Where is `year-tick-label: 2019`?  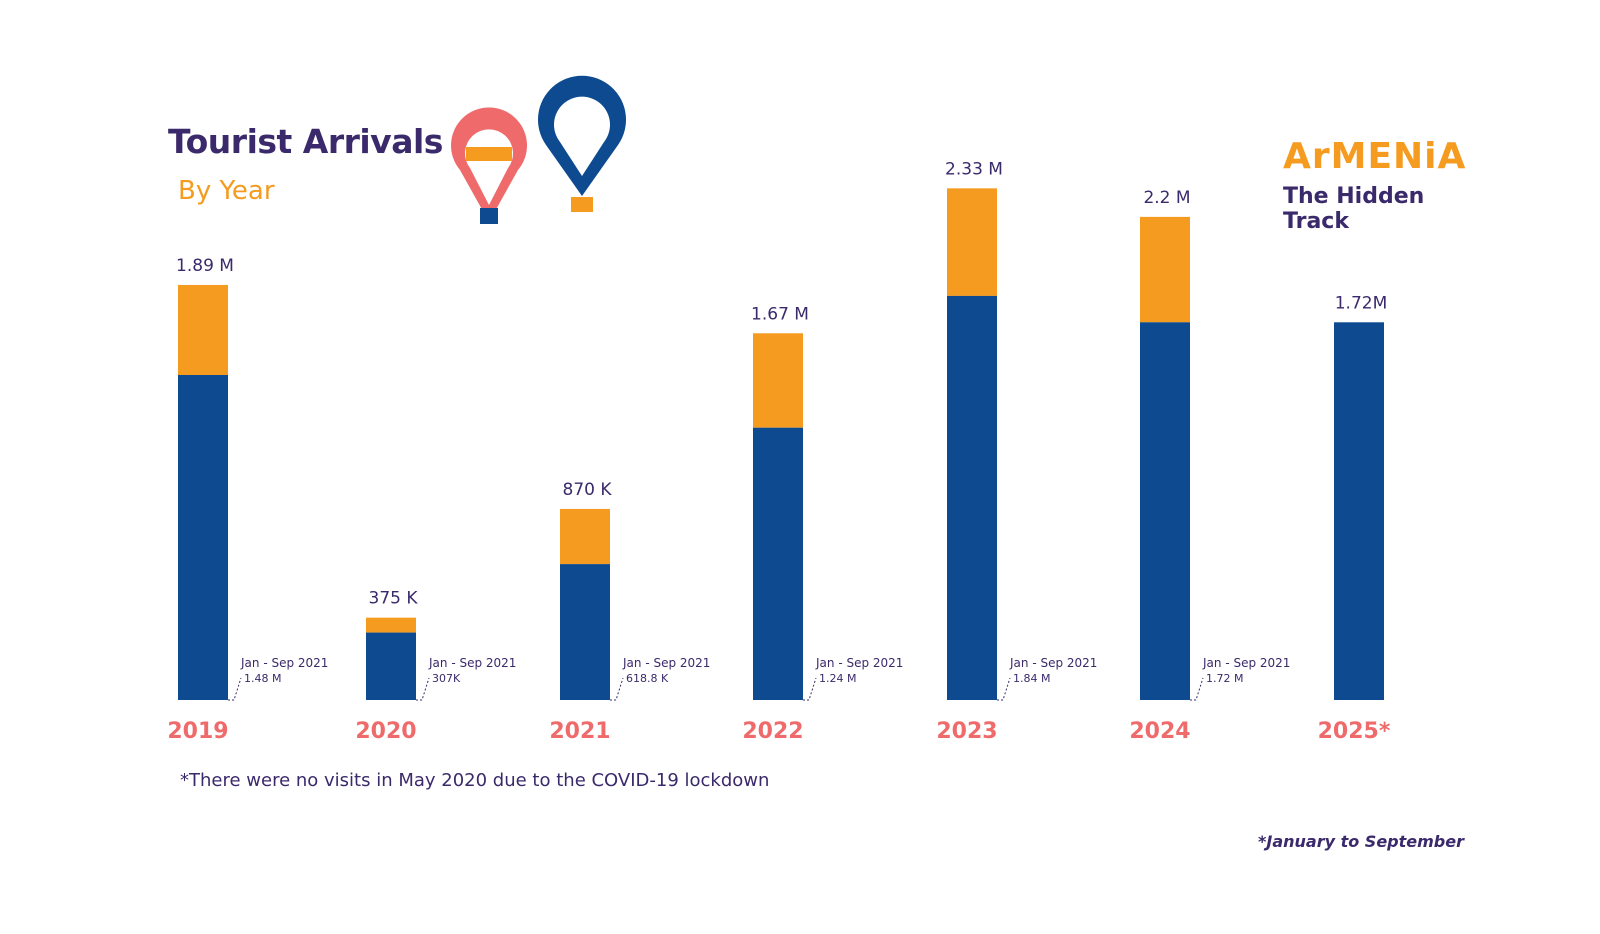
year-tick-label: 2019 is located at coordinates (197, 731).